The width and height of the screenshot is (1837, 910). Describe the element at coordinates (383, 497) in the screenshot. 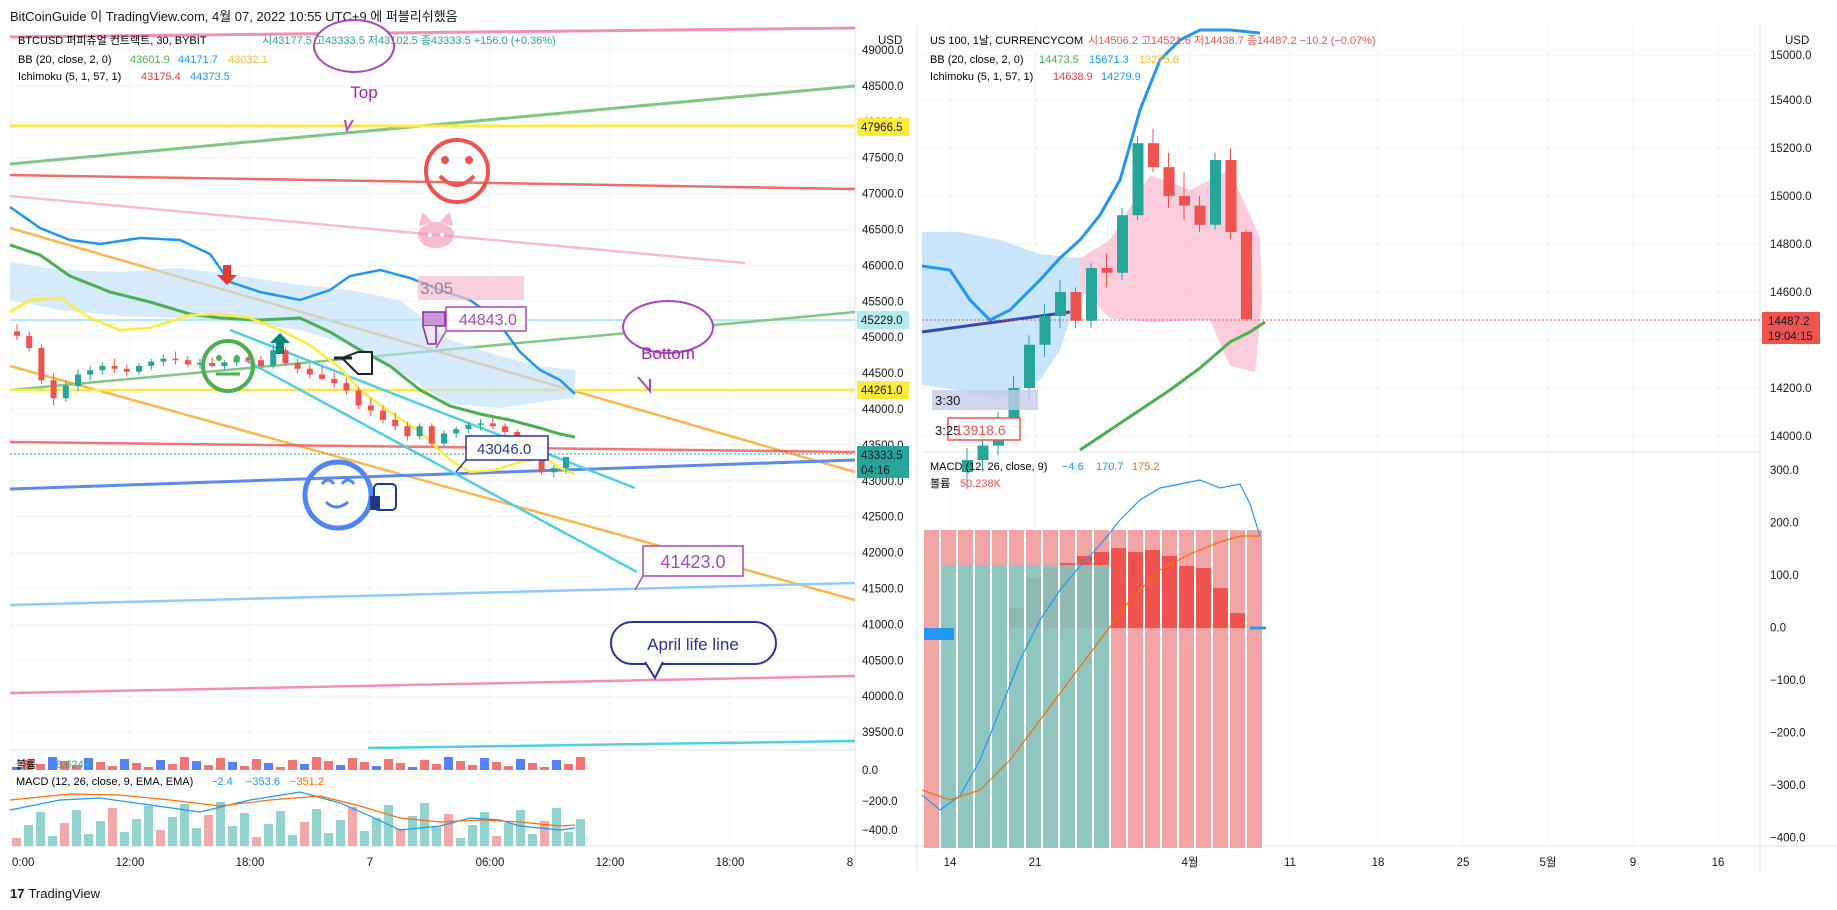

I see `thumbs-up-icon` at that location.